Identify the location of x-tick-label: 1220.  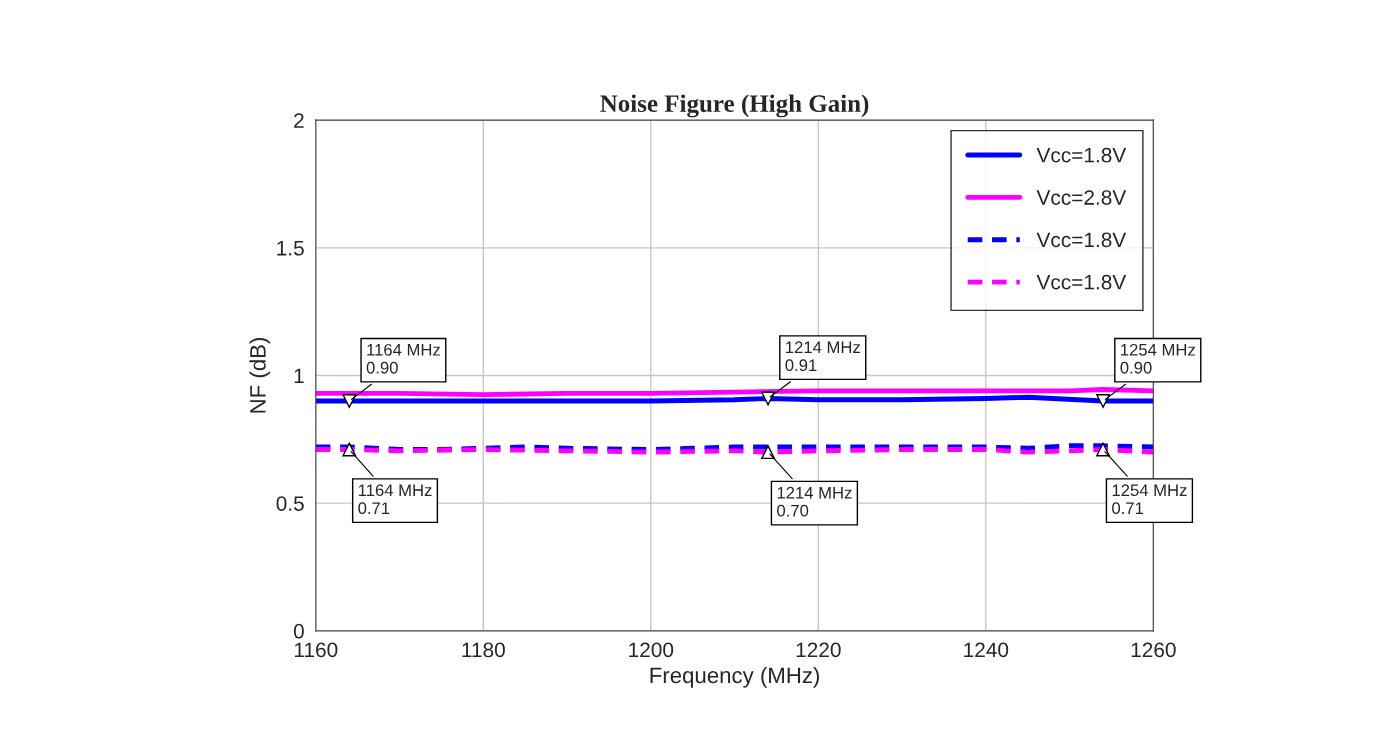
(818, 650).